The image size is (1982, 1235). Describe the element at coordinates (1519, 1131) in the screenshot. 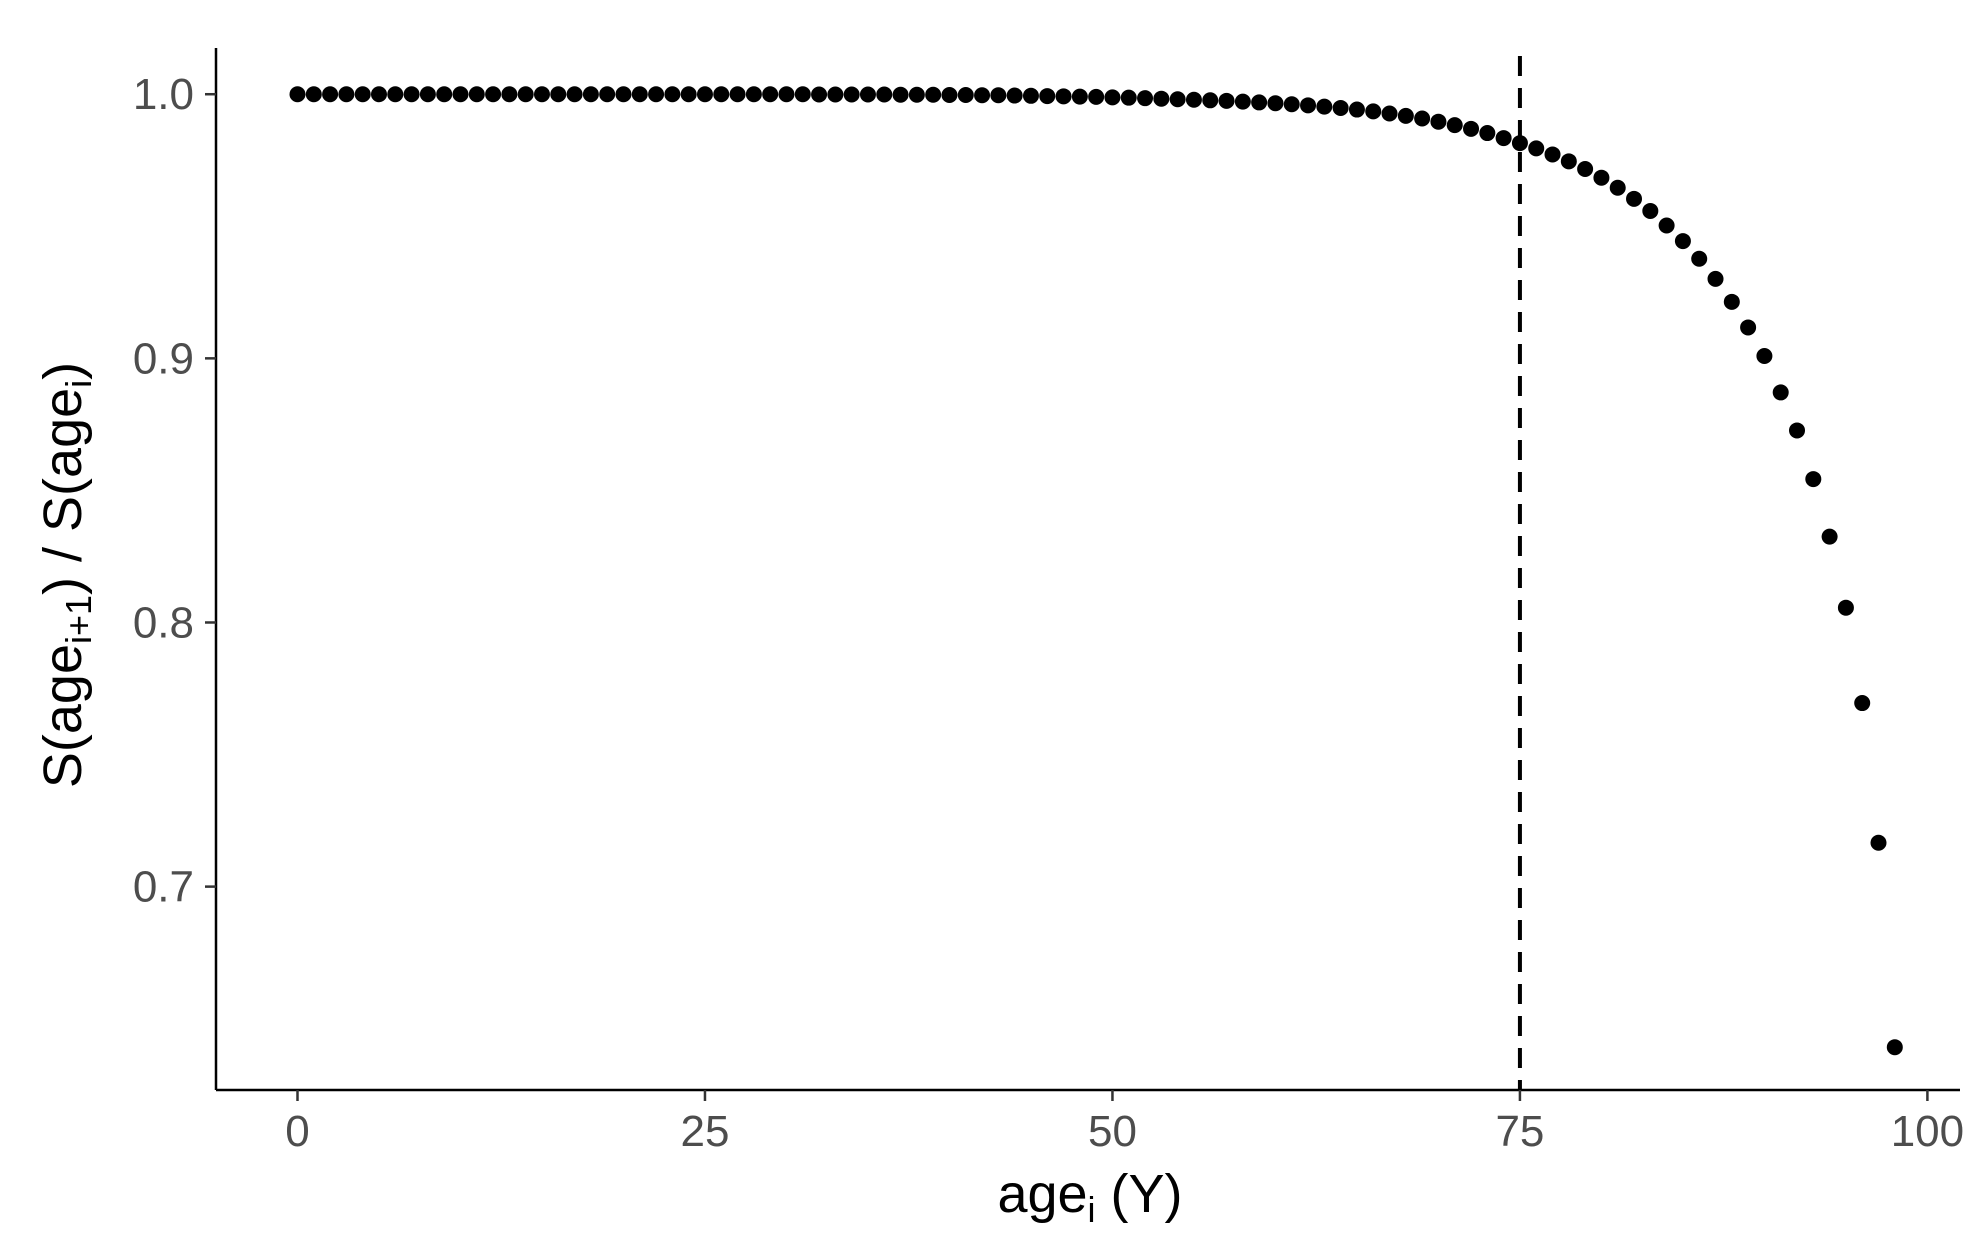

I see `x-tick-label: 75` at that location.